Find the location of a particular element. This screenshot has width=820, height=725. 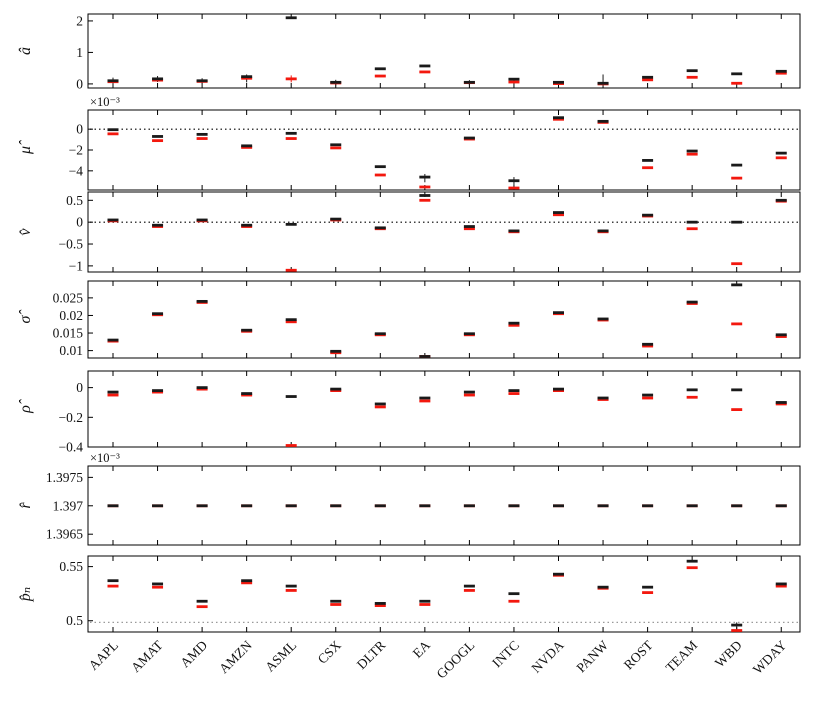

y-tick-label: 0.02 is located at coordinates (71, 315).